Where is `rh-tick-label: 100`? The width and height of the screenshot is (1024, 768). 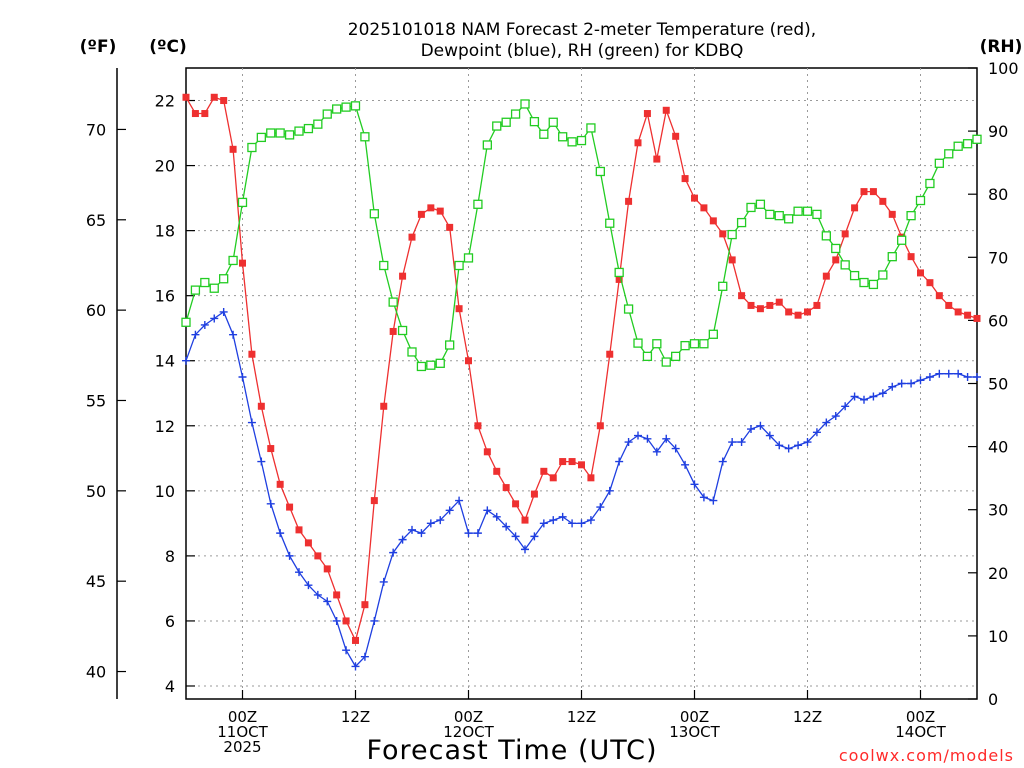 rh-tick-label: 100 is located at coordinates (1003, 68).